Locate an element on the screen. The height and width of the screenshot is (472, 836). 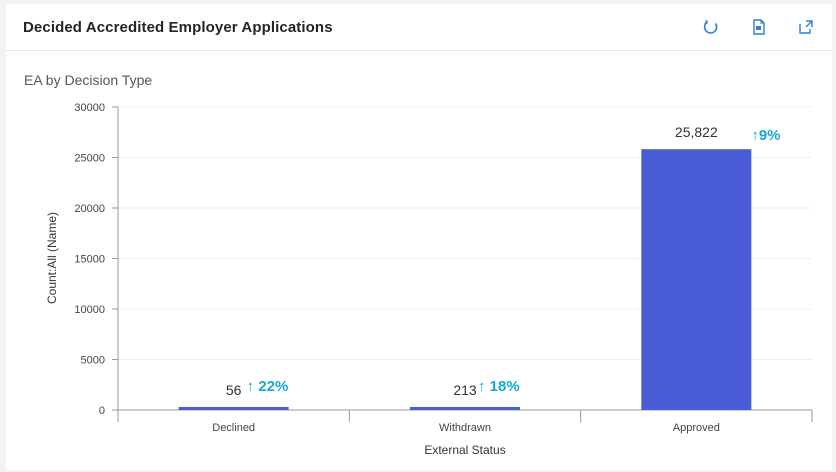
x-tick-label: Declined is located at coordinates (233, 428).